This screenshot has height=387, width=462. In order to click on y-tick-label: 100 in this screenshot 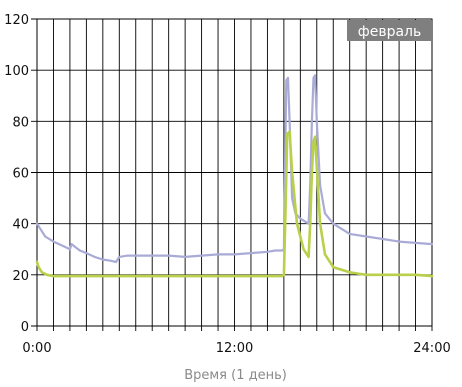, I will do `click(16, 71)`.